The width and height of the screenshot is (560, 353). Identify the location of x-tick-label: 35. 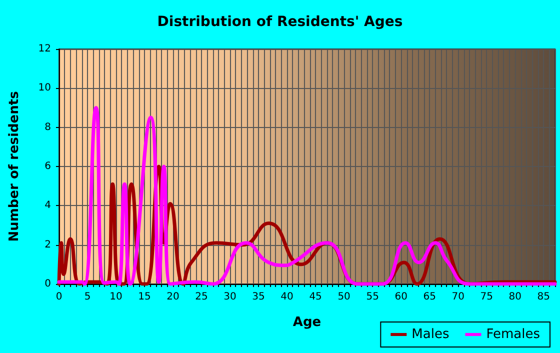
(258, 297).